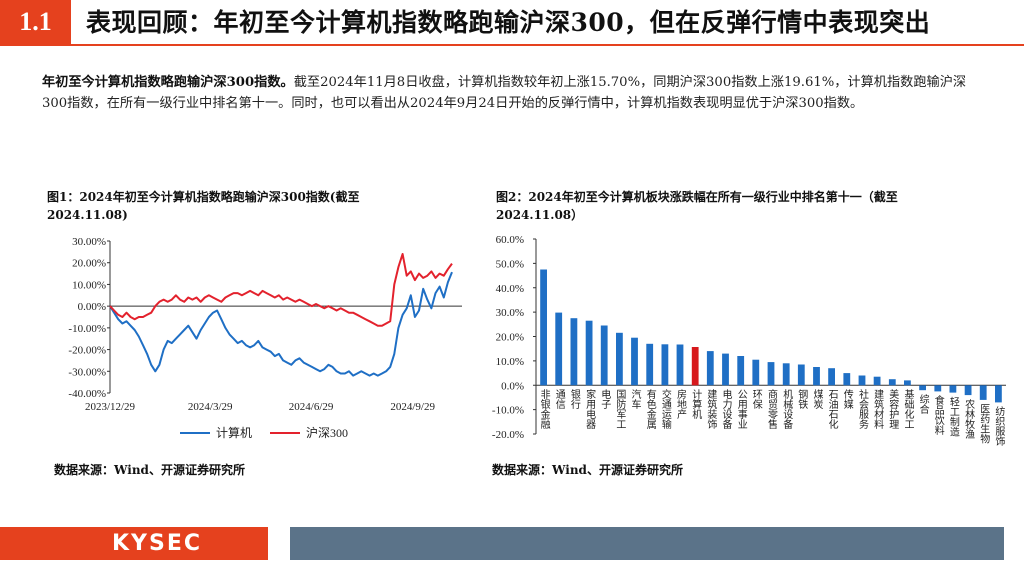  I want to click on y-tick-label: 30.0%, so click(510, 313).